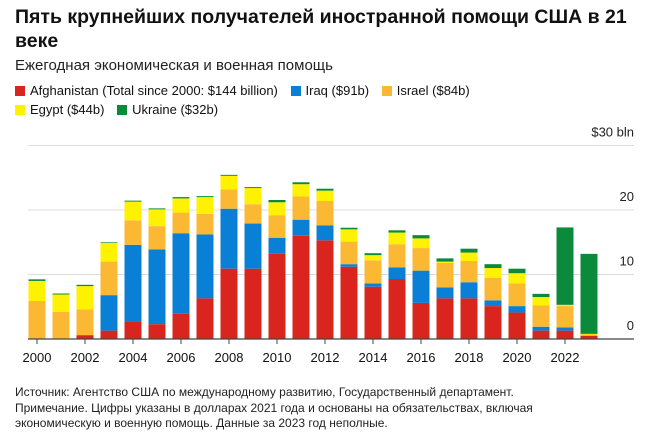  What do you see at coordinates (421, 357) in the screenshot?
I see `x-tick-label: 2016` at bounding box center [421, 357].